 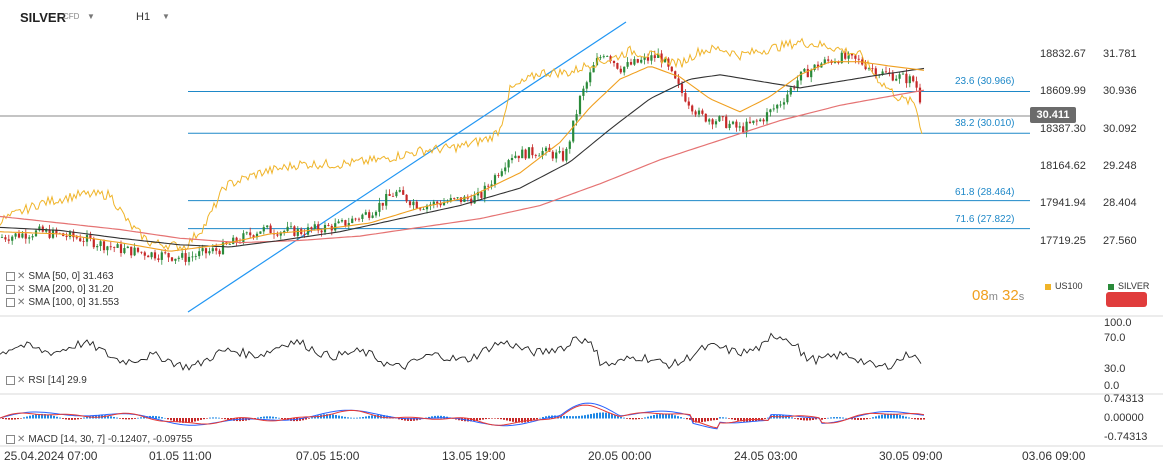 I want to click on sma50-label: ✕ SMA [50, 0] 31.463, so click(x=59, y=276).